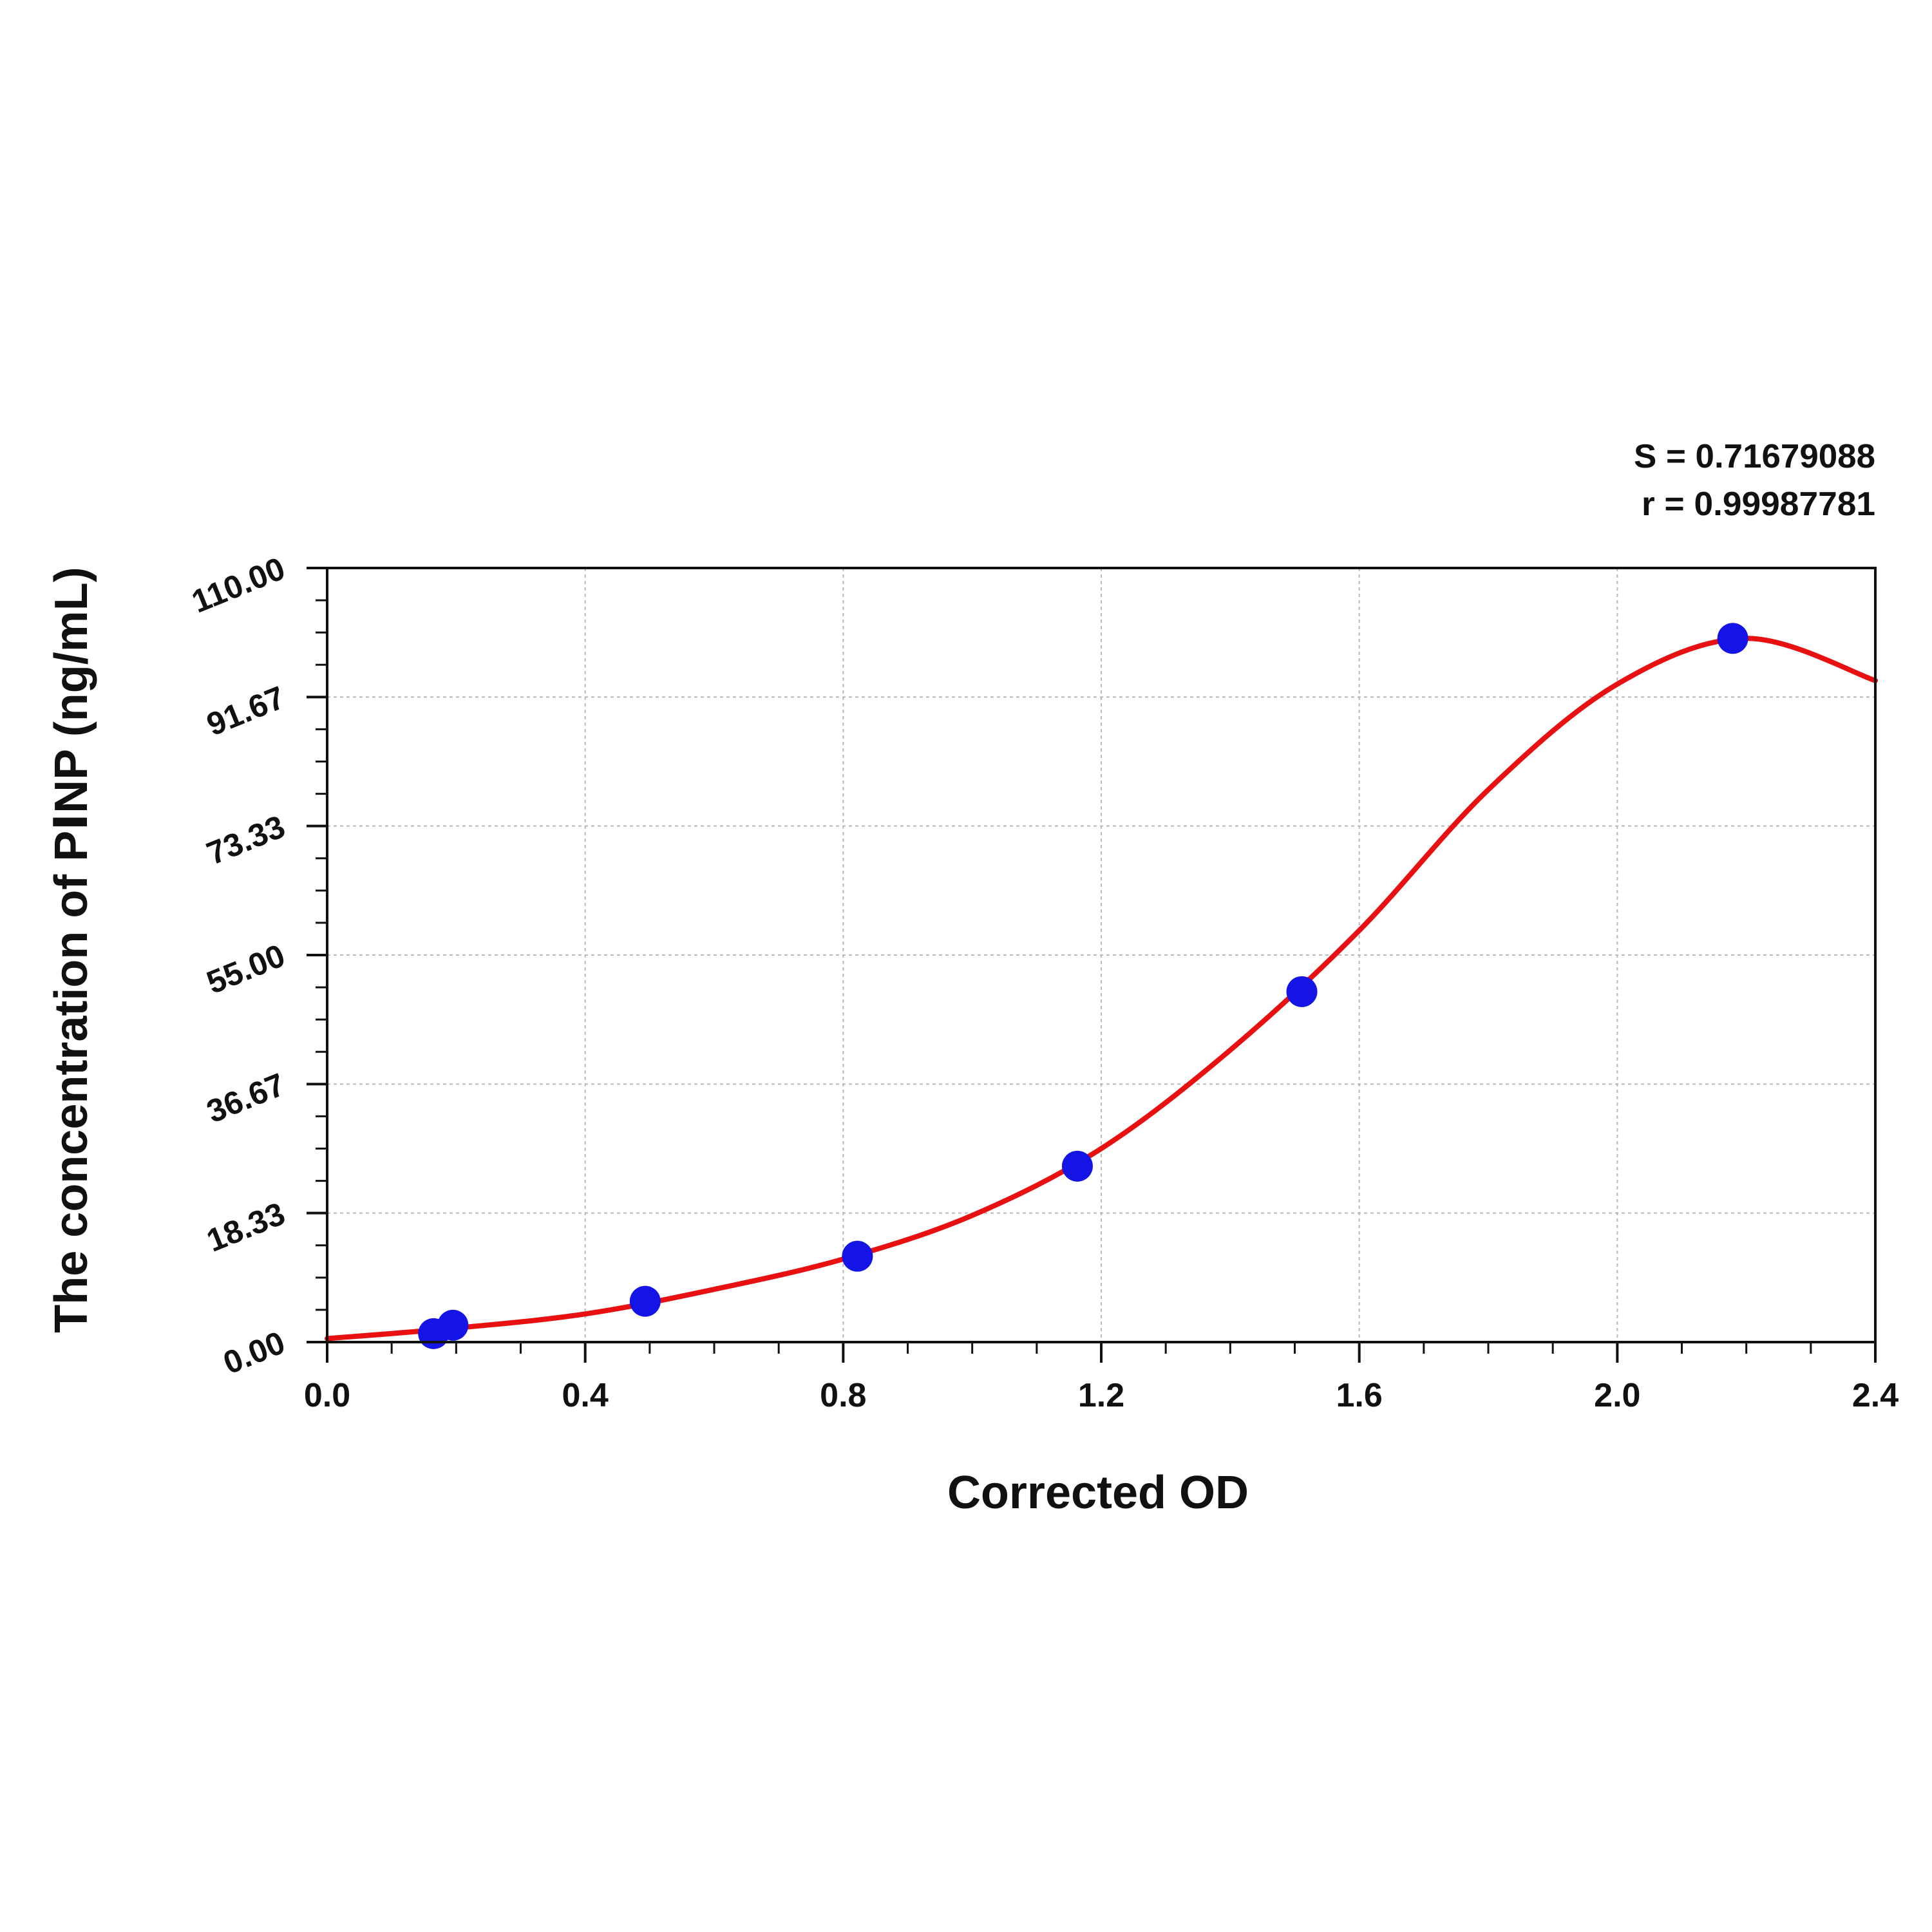 The width and height of the screenshot is (1932, 1932). What do you see at coordinates (246, 1227) in the screenshot?
I see `y-tick-label: 18.33` at bounding box center [246, 1227].